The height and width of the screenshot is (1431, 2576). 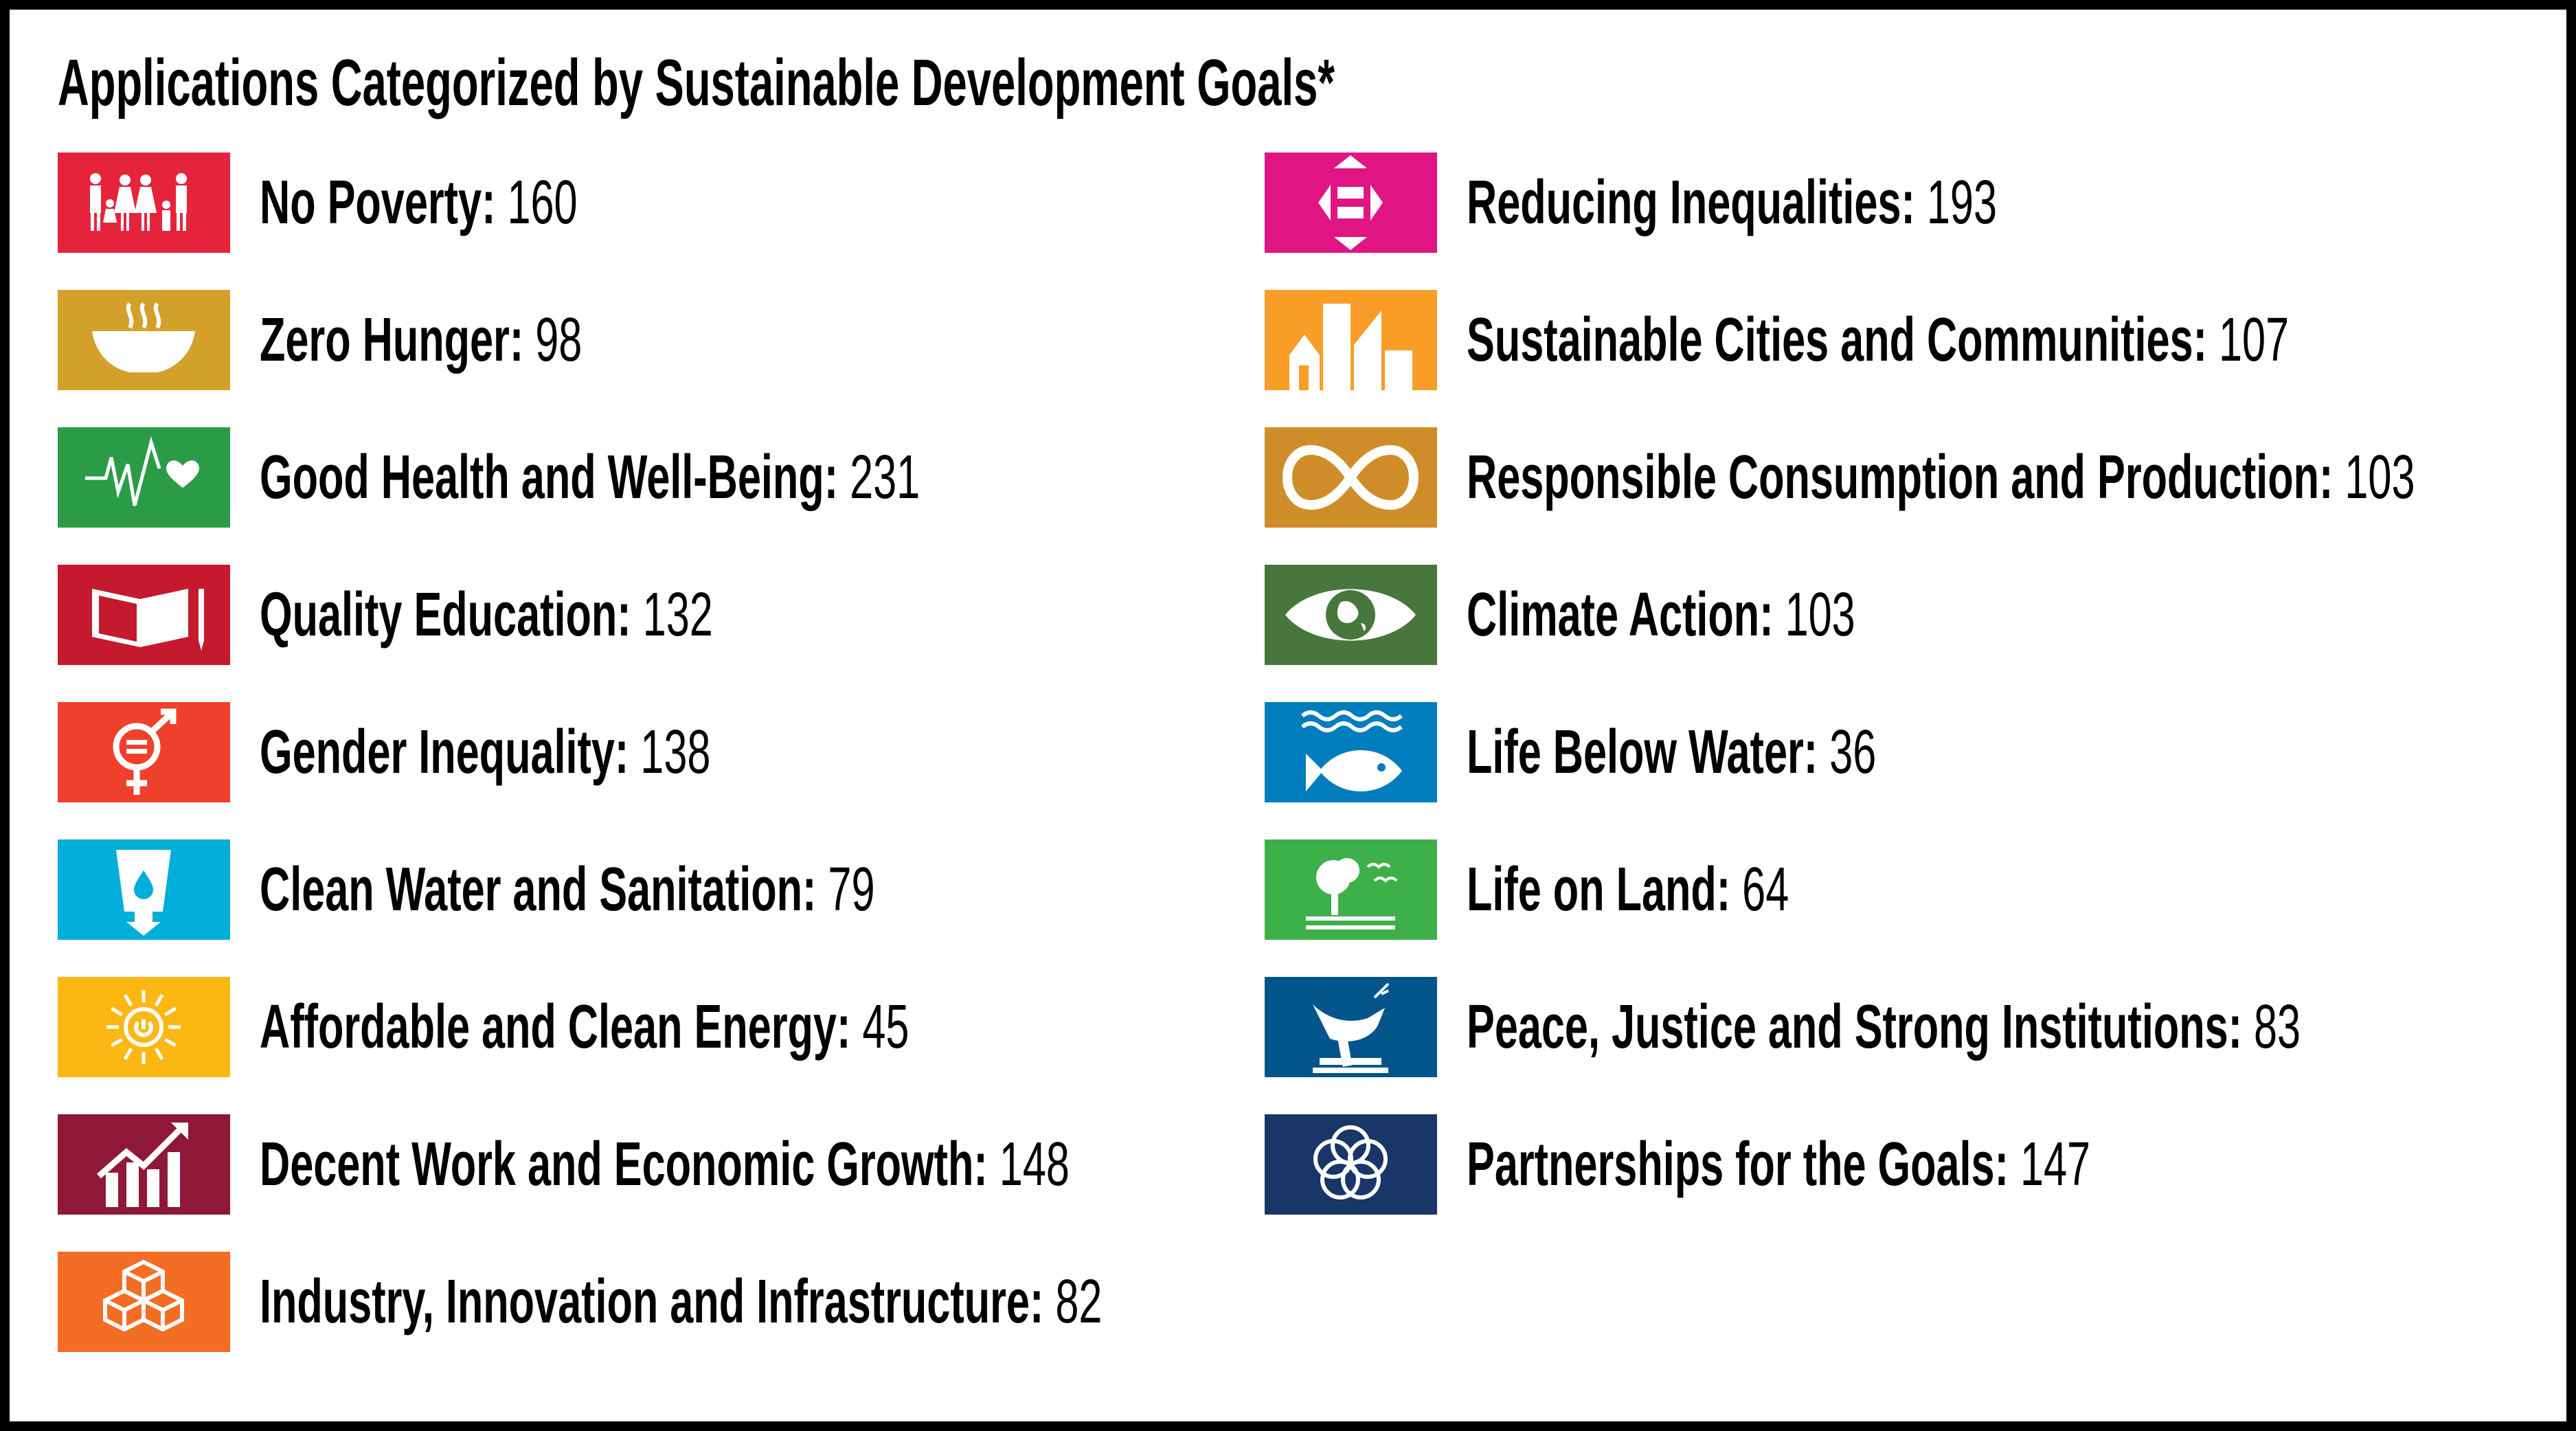 What do you see at coordinates (645, 1302) in the screenshot?
I see `goal-name: Industry, Innovation and Infrastructure` at bounding box center [645, 1302].